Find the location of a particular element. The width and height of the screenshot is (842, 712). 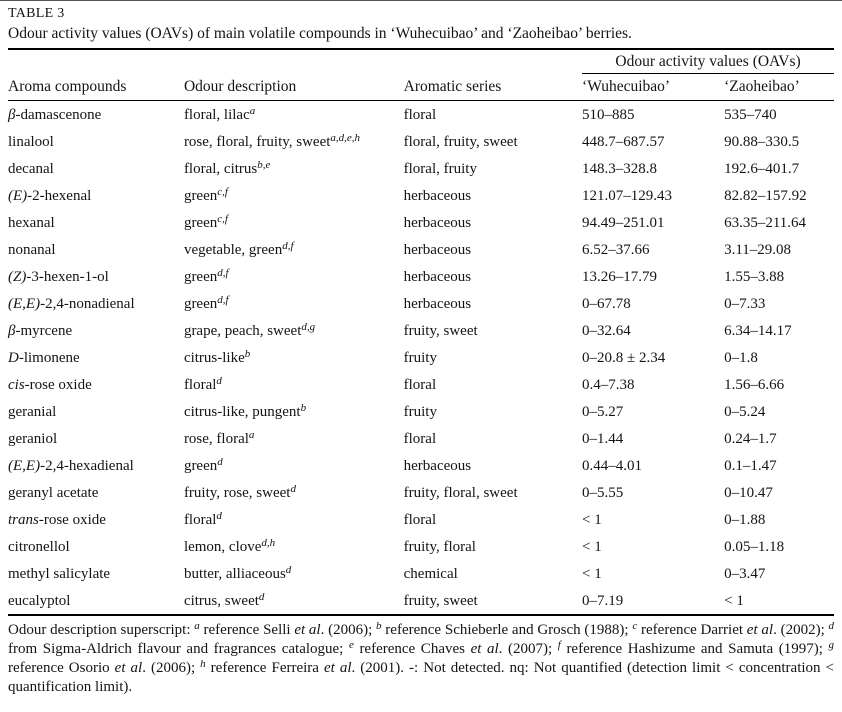

cell-oav-zaoheibao: 0.05–1.18 is located at coordinates (754, 546).